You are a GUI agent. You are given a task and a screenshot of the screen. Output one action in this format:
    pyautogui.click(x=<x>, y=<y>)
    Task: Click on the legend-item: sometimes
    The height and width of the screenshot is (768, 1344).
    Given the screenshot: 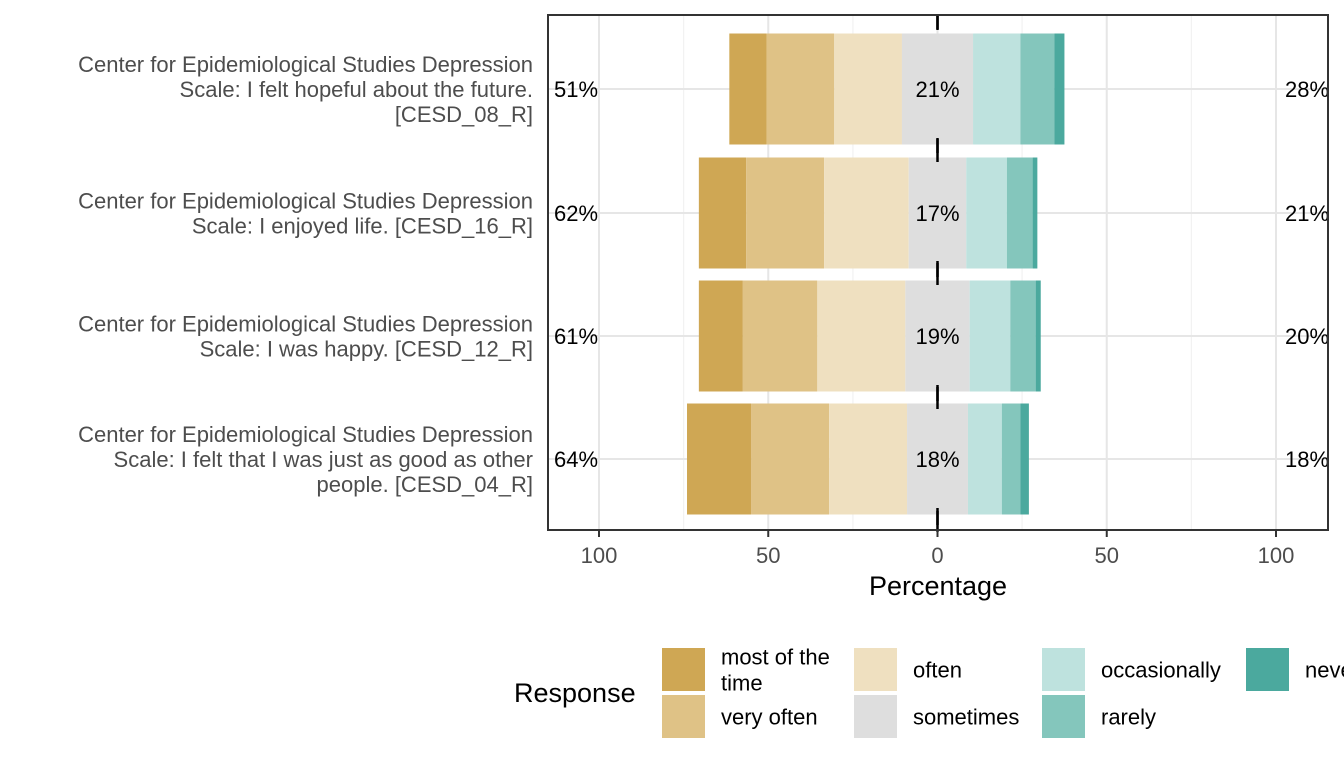 What is the action you would take?
    pyautogui.click(x=936, y=716)
    